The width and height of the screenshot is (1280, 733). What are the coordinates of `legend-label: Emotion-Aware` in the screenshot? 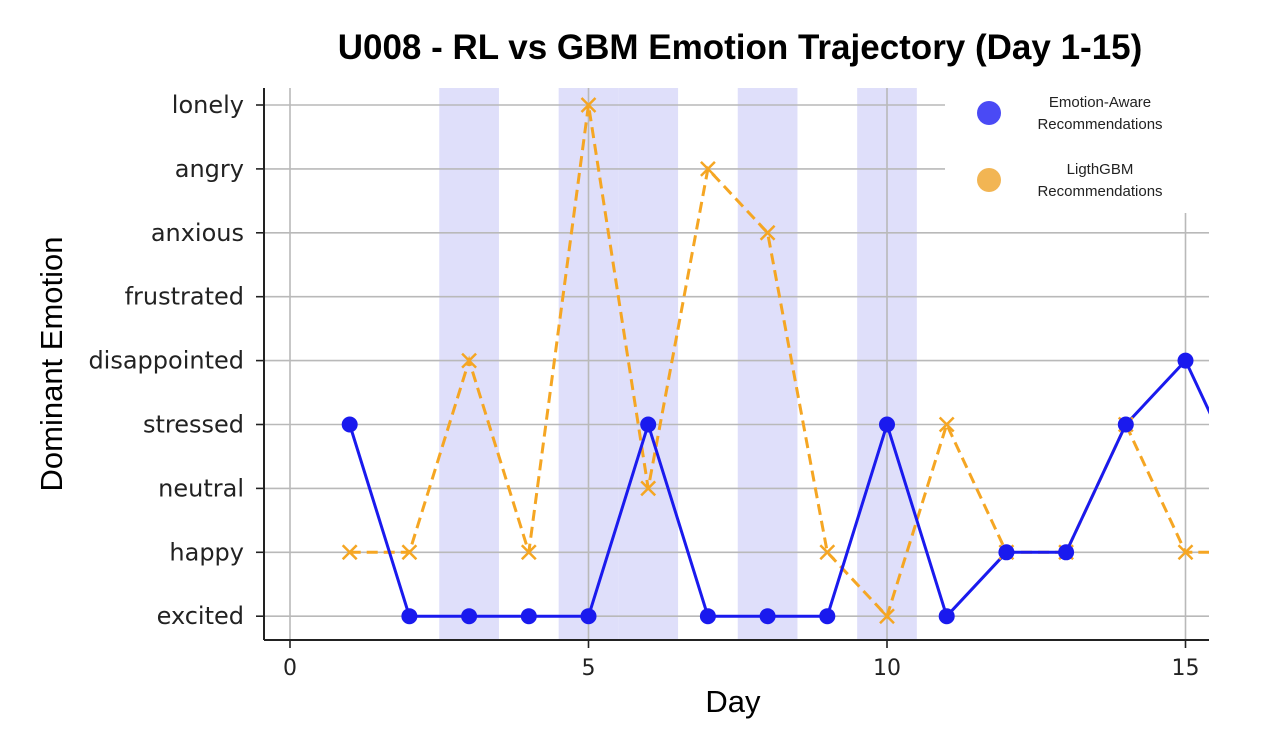 It's located at (1100, 102).